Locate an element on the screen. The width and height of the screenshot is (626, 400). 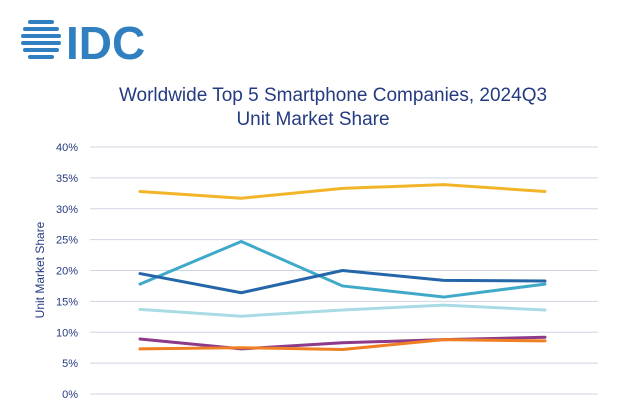
y-tick-label: 30% is located at coordinates (67, 210).